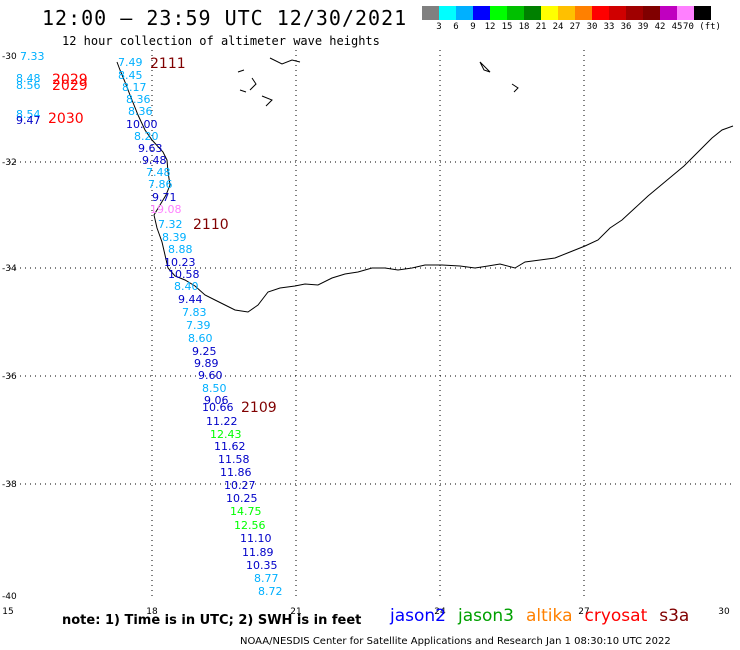 The height and width of the screenshot is (650, 740). What do you see at coordinates (295, 612) in the screenshot?
I see `lon-tick-label: 21` at bounding box center [295, 612].